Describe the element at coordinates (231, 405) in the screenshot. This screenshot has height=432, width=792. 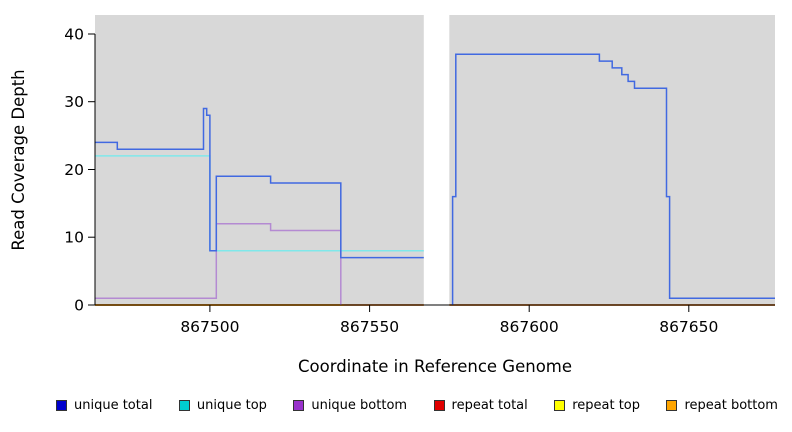
I see `legend-label: unique top` at that location.